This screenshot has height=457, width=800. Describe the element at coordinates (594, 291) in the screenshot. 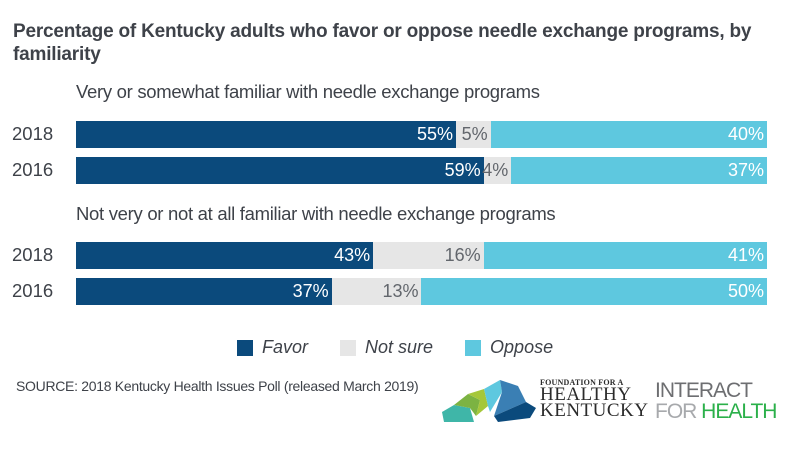

I see `bar-segment-oppose: 50%` at that location.